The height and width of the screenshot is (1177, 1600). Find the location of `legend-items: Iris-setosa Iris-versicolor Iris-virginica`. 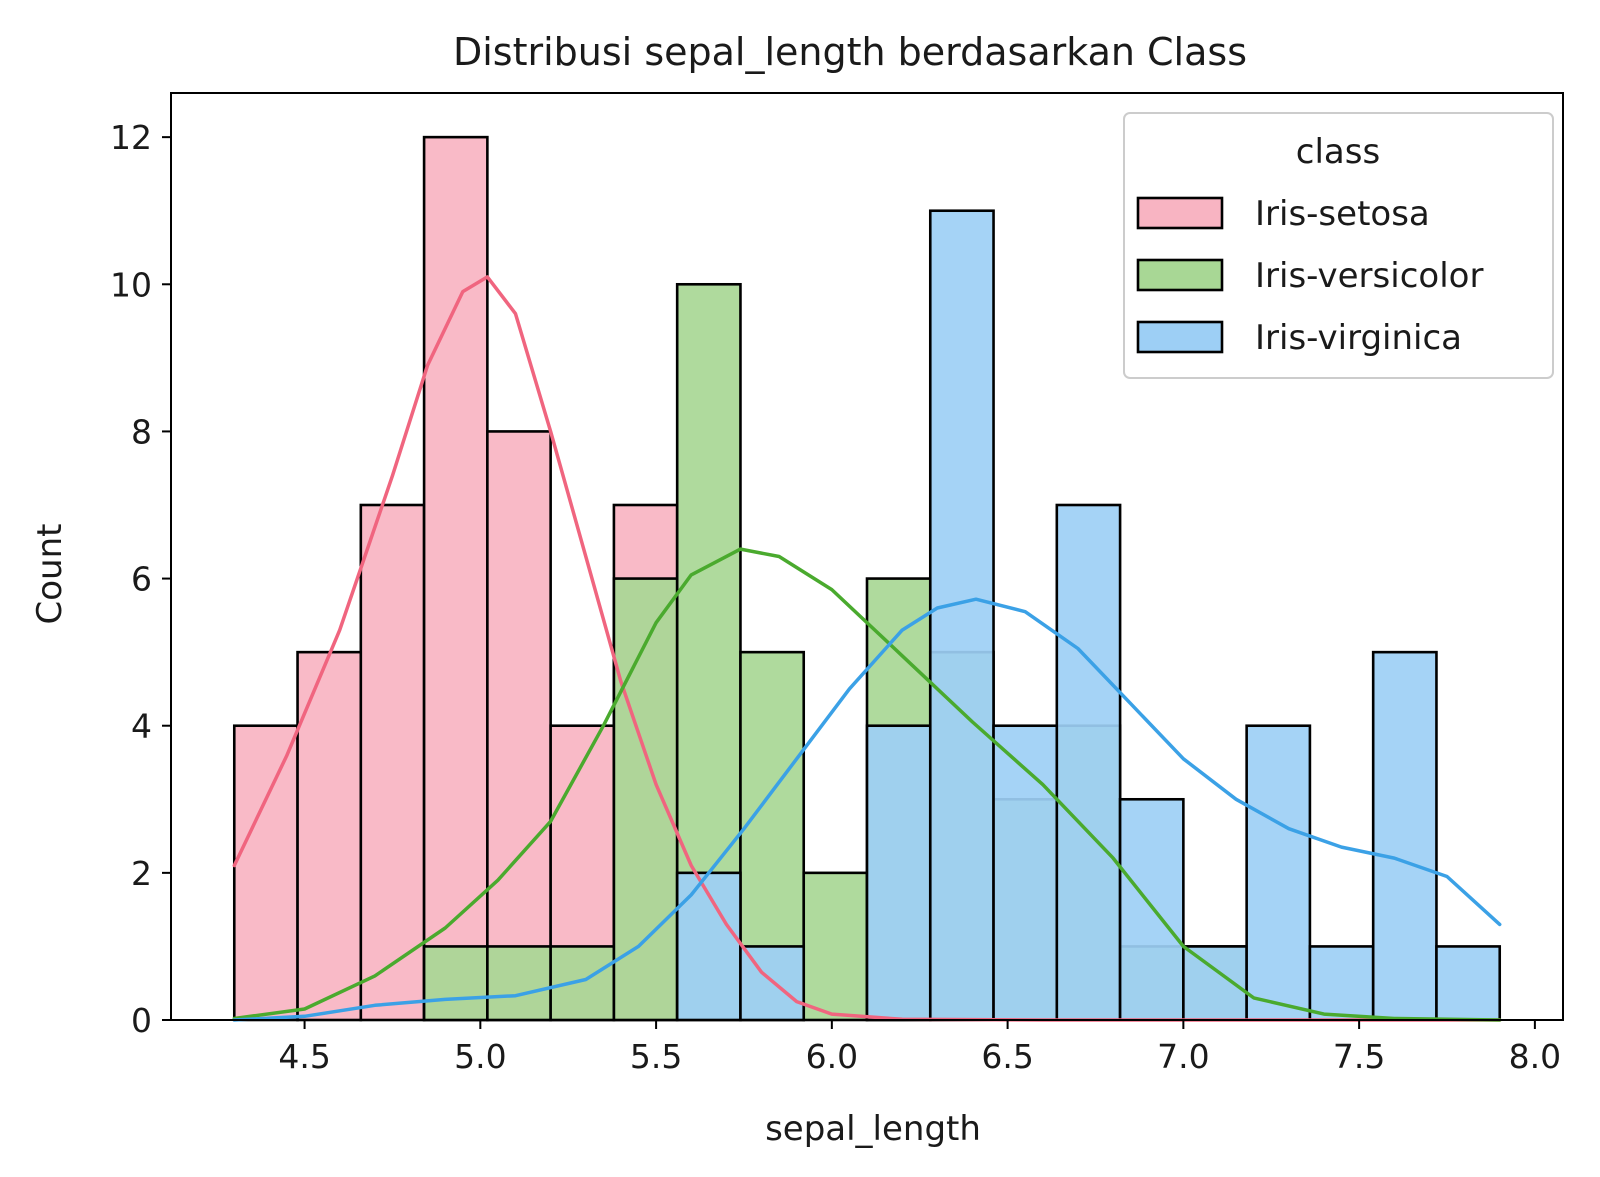

legend-items: Iris-setosa Iris-versicolor Iris-virginica is located at coordinates (1309, 276).